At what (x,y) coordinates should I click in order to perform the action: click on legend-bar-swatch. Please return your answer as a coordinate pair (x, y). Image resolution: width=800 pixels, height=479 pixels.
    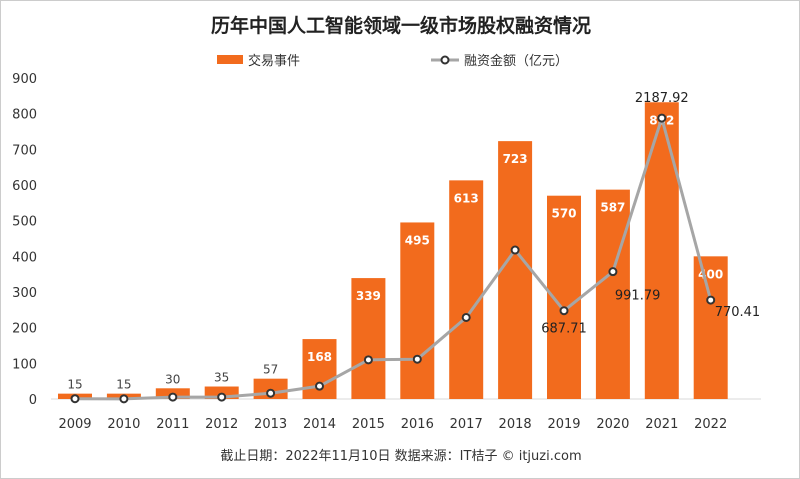
    Looking at the image, I should click on (230, 59).